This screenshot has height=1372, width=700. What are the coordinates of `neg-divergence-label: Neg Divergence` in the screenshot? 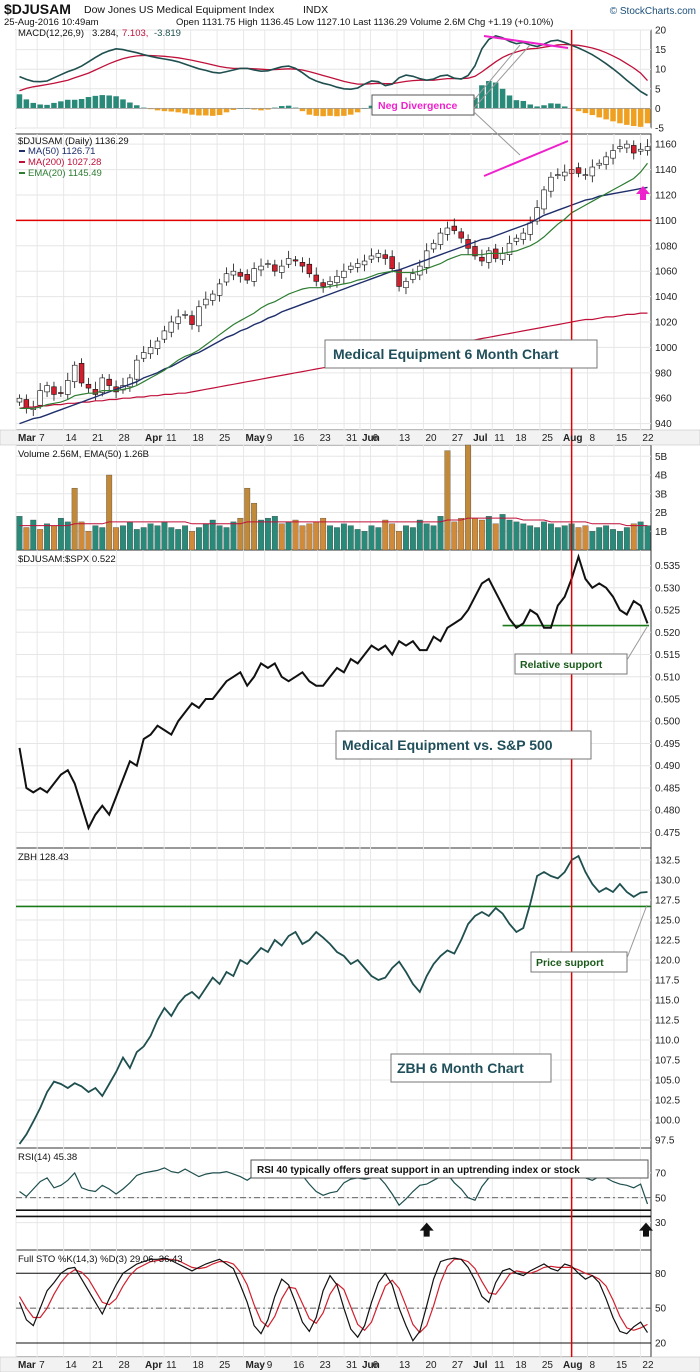 It's located at (418, 106).